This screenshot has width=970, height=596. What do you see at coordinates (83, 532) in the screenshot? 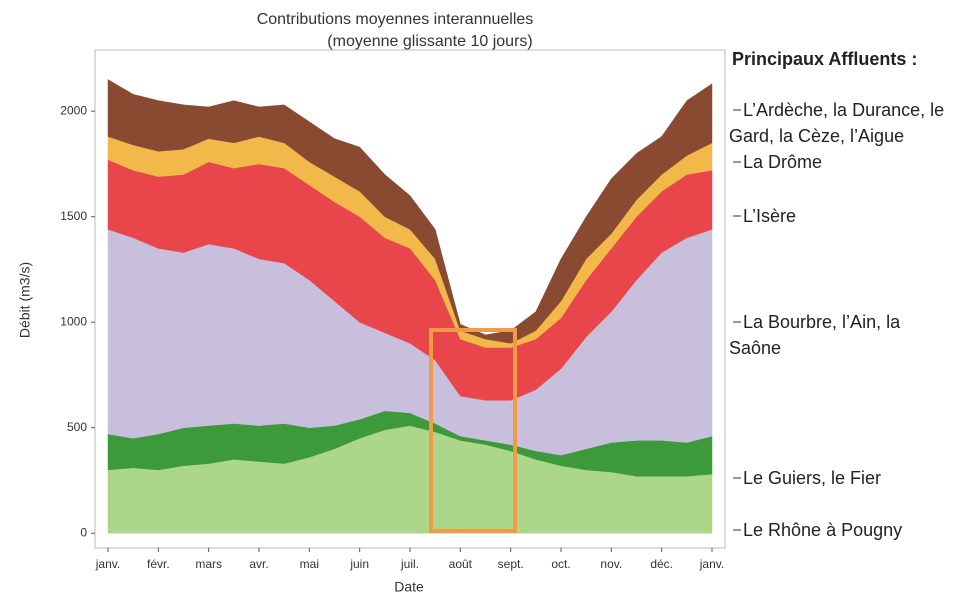
I see `y-tick-label: 0` at bounding box center [83, 532].